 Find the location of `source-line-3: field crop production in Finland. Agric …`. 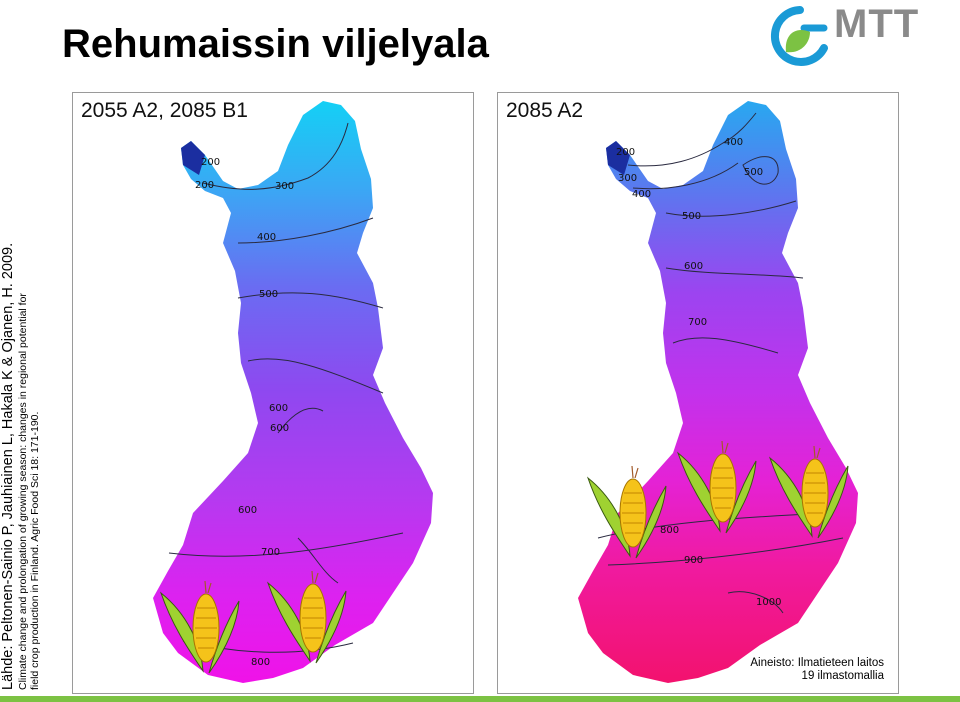

source-line-3: field crop production in Finland. Agric … is located at coordinates (35, 550).